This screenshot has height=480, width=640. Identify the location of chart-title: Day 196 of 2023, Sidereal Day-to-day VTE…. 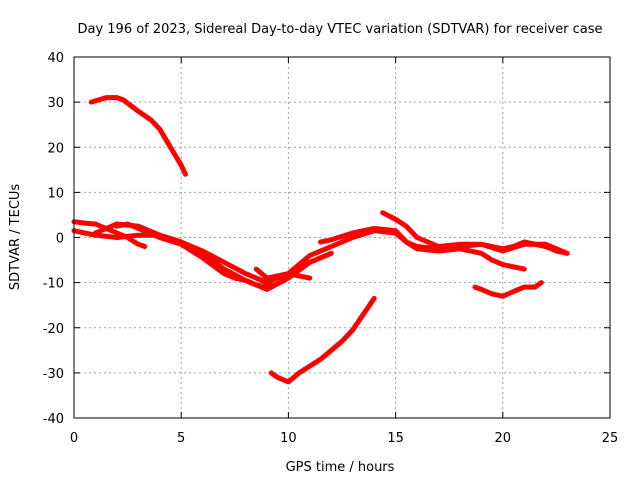
(339, 29).